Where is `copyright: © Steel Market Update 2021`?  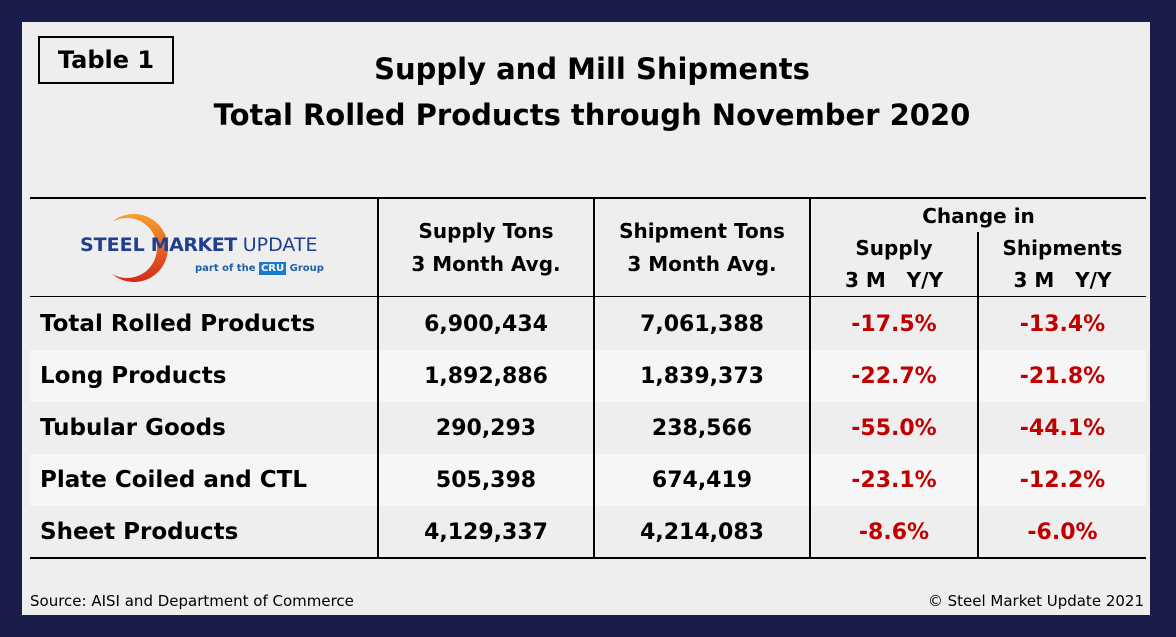 copyright: © Steel Market Update 2021 is located at coordinates (1035, 601).